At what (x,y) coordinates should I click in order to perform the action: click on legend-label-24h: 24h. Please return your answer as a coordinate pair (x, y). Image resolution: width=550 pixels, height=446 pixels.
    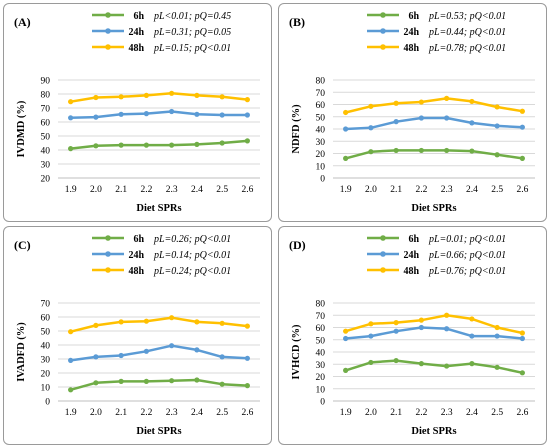
    Looking at the image, I should click on (136, 32).